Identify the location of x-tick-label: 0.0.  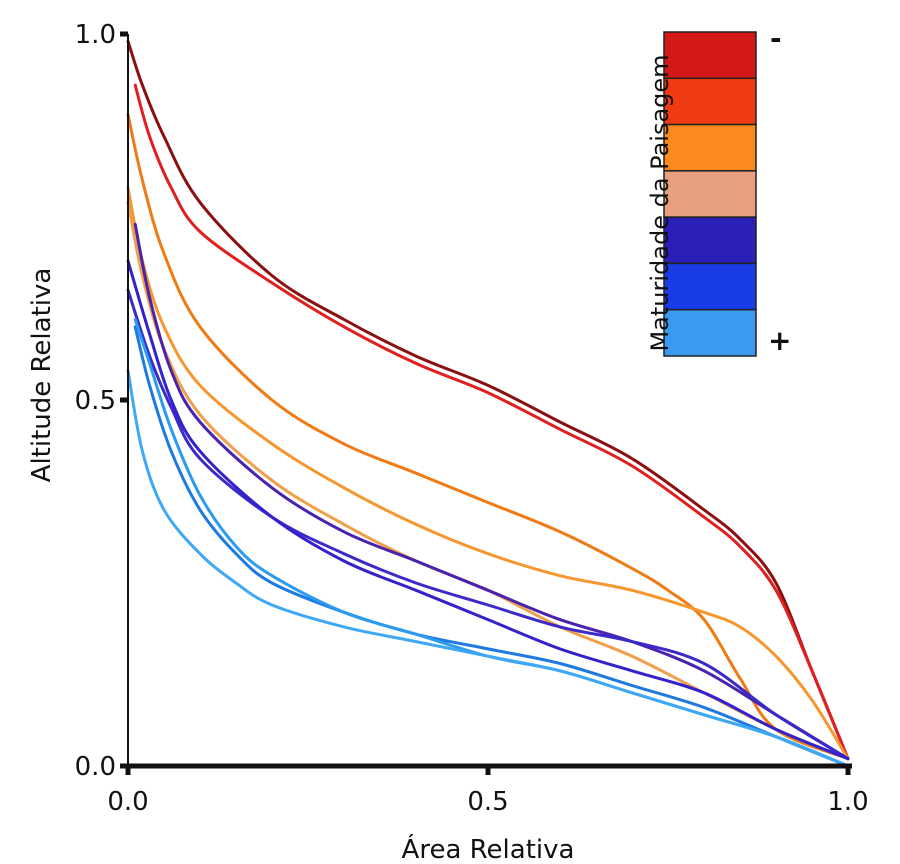
(127, 802).